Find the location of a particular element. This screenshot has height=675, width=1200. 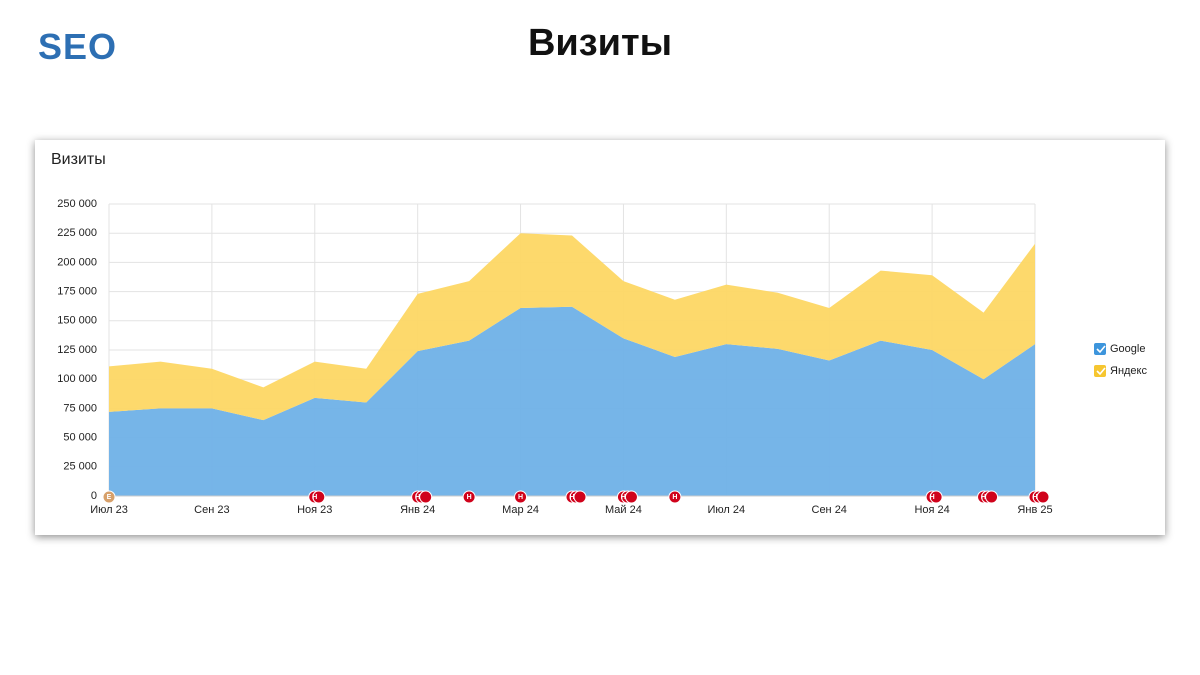

event-label: Е is located at coordinates (109, 497).